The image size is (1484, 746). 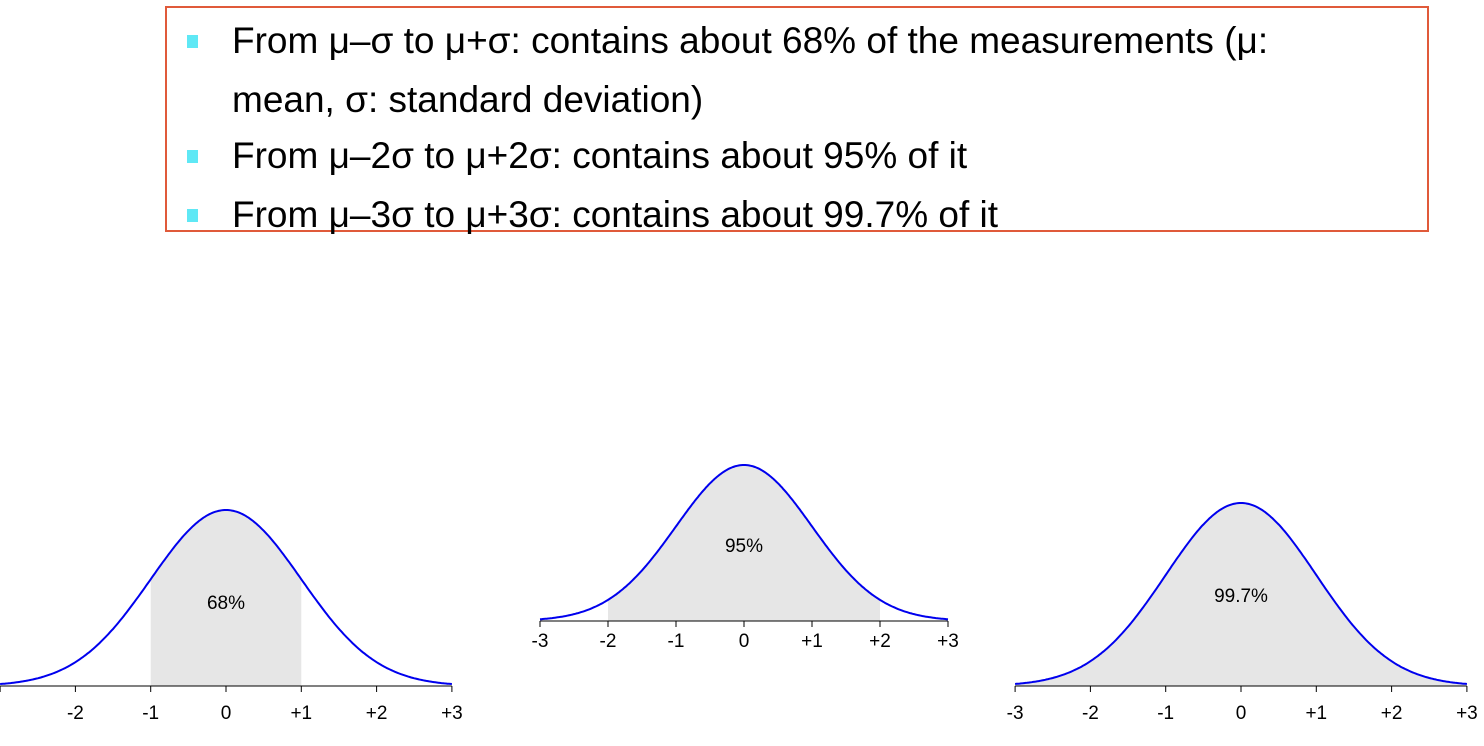 I want to click on rule-text-continued: mean, σ: standard deviation), so click(x=468, y=99).